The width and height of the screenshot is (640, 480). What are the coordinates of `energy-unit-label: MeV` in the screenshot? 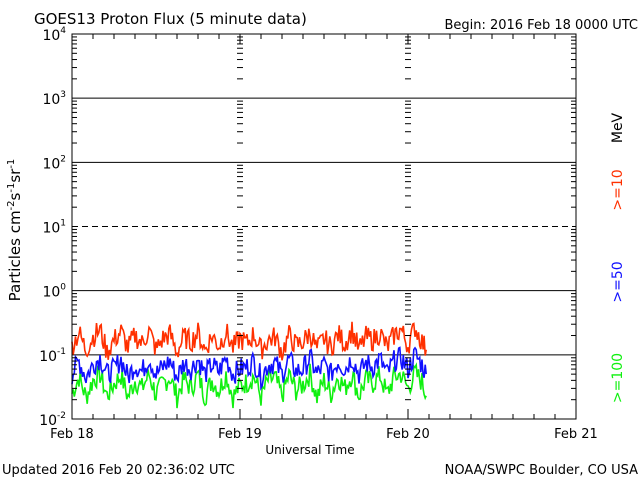 It's located at (618, 127).